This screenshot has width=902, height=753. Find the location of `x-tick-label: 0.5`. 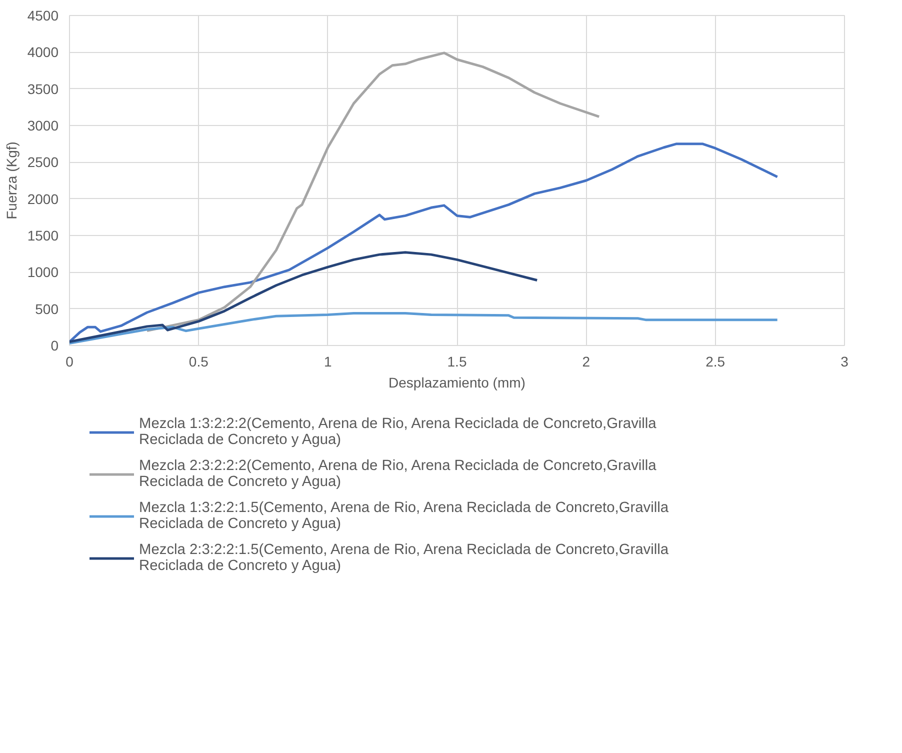

x-tick-label: 0.5 is located at coordinates (198, 362).